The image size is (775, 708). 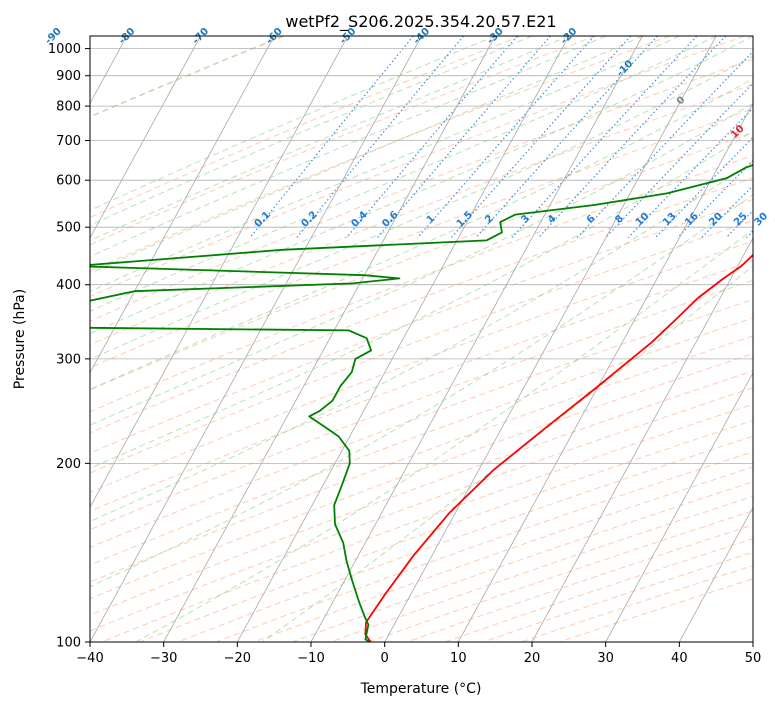 I want to click on x-tick-label: 40, so click(x=679, y=658).